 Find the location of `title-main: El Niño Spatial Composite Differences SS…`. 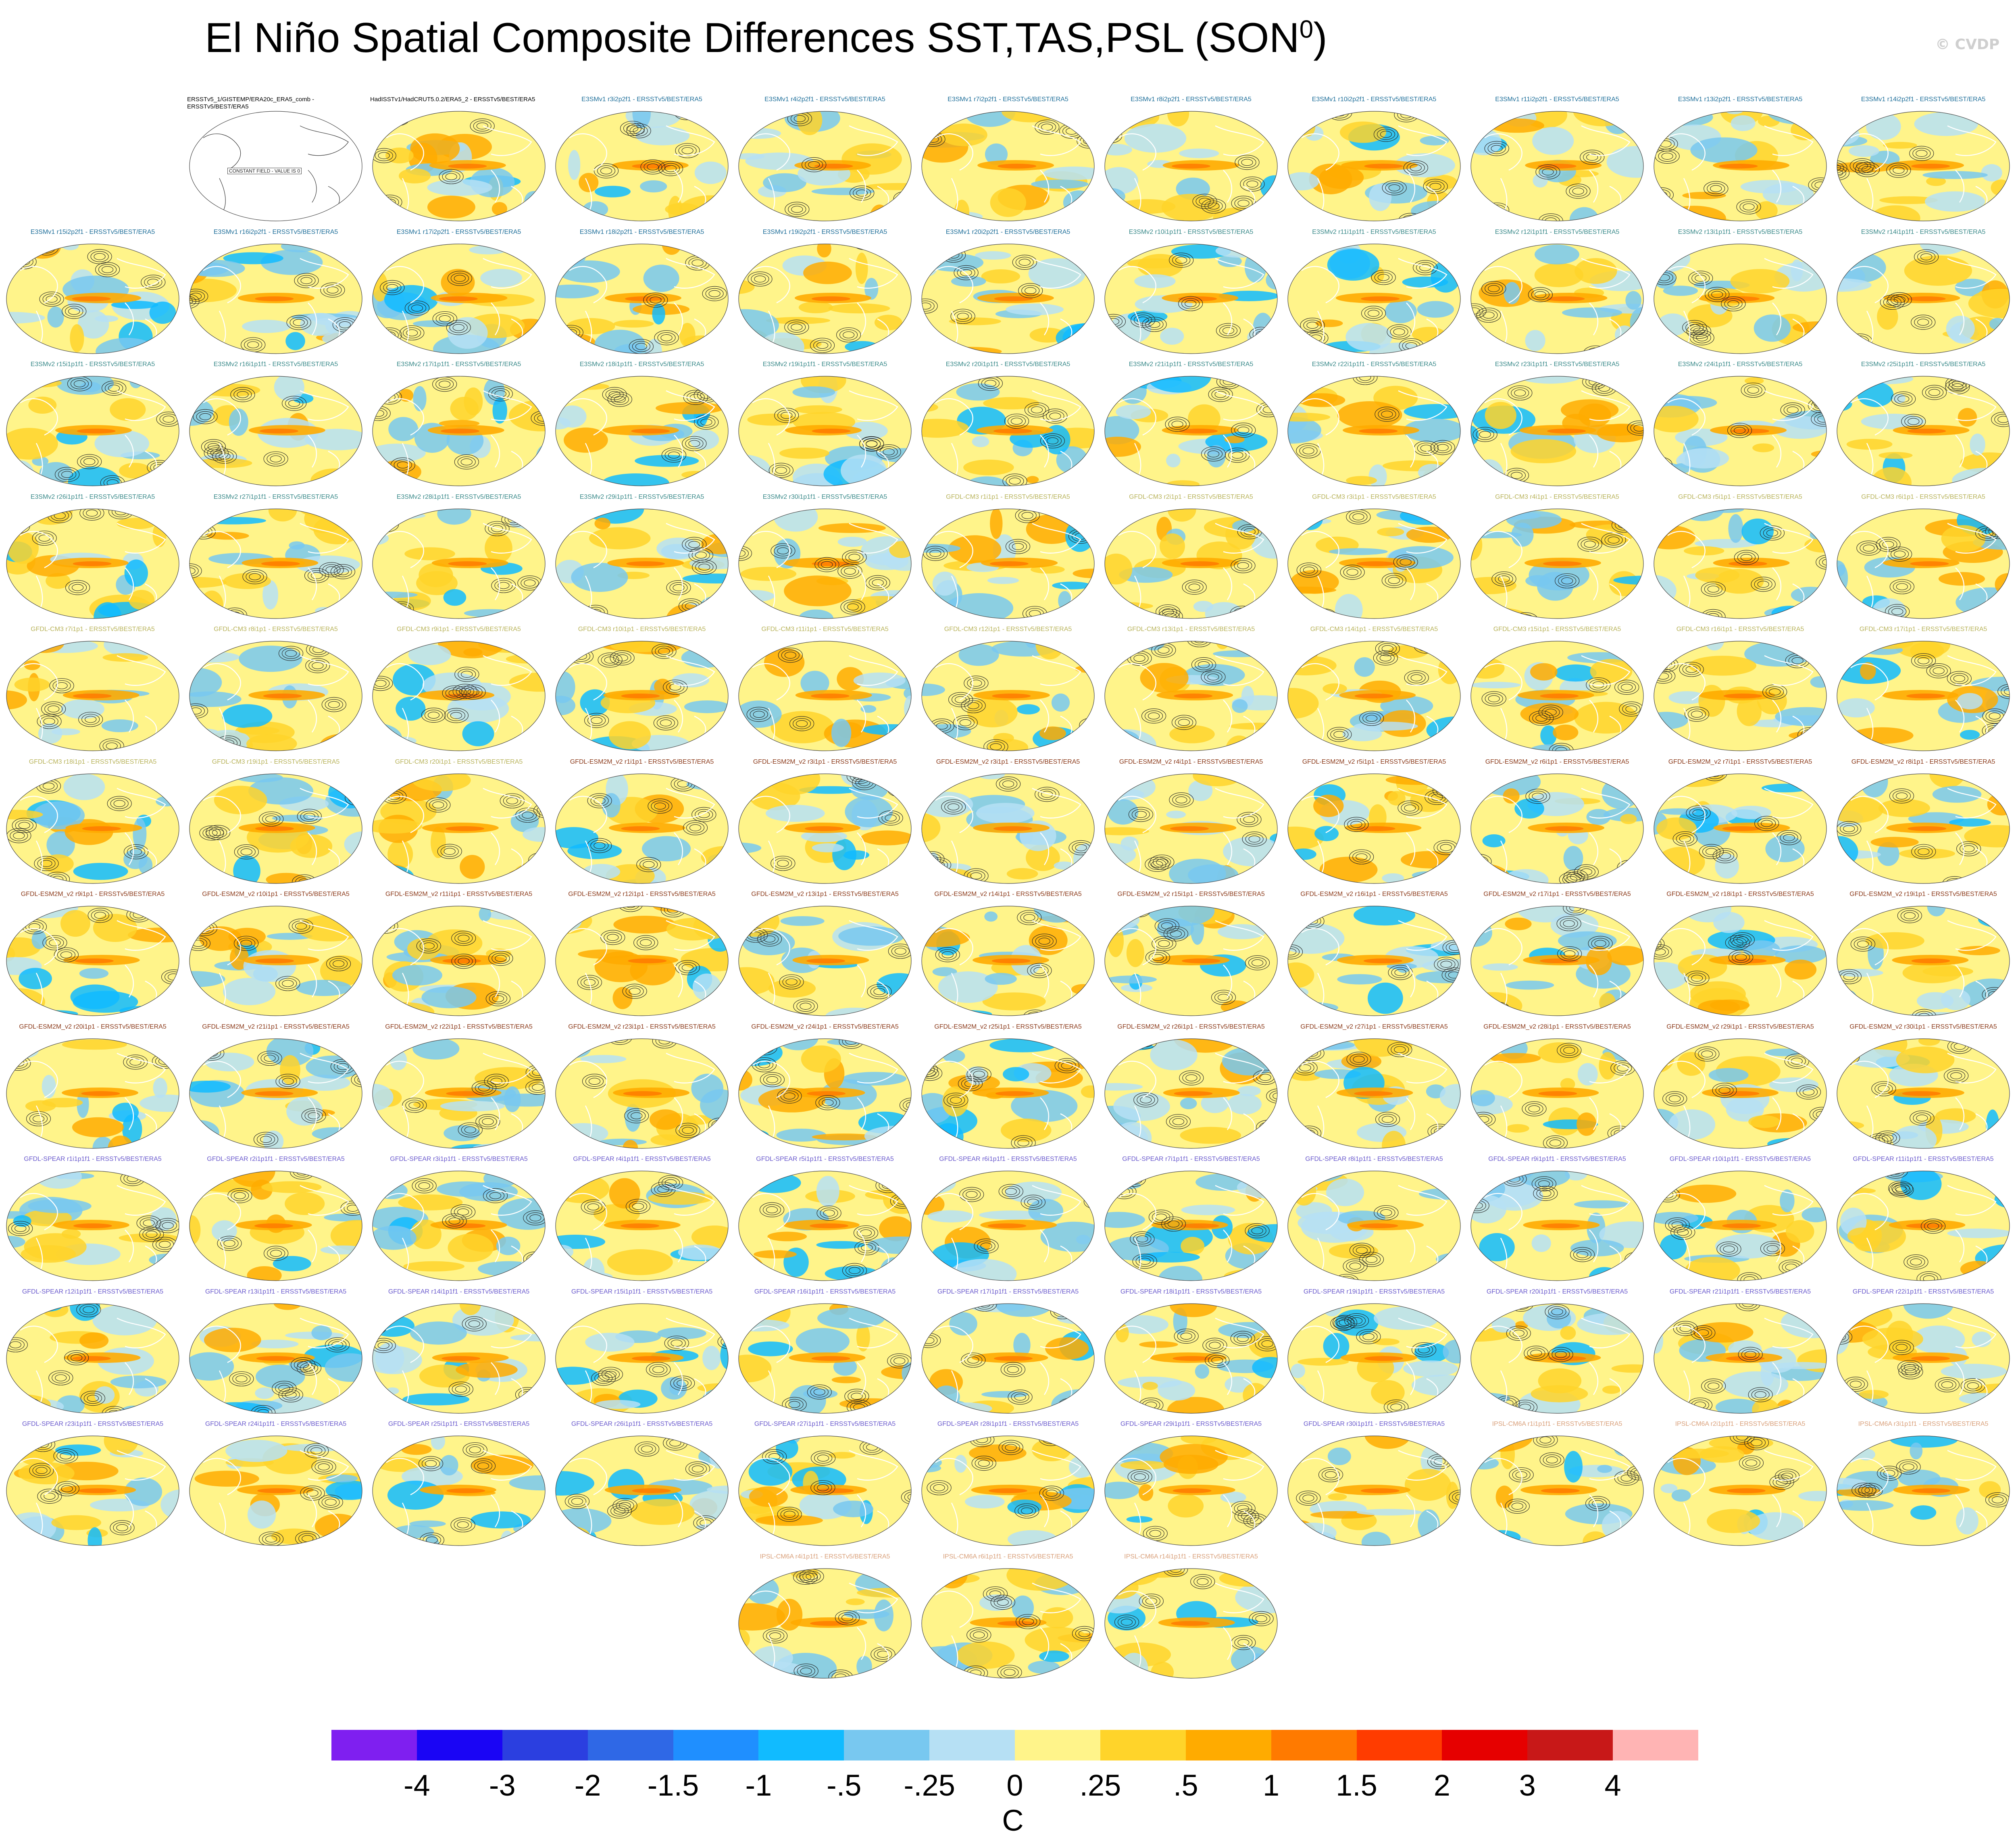

title-main: El Niño Spatial Composite Differences SS… is located at coordinates (752, 38).